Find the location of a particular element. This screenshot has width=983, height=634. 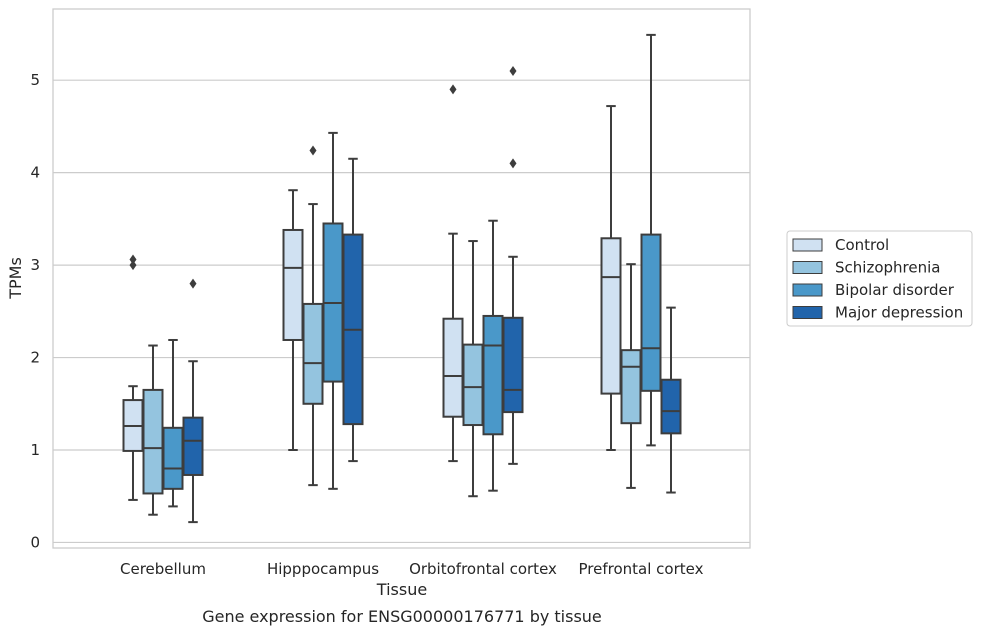

legend-label: Major depression is located at coordinates (899, 313).